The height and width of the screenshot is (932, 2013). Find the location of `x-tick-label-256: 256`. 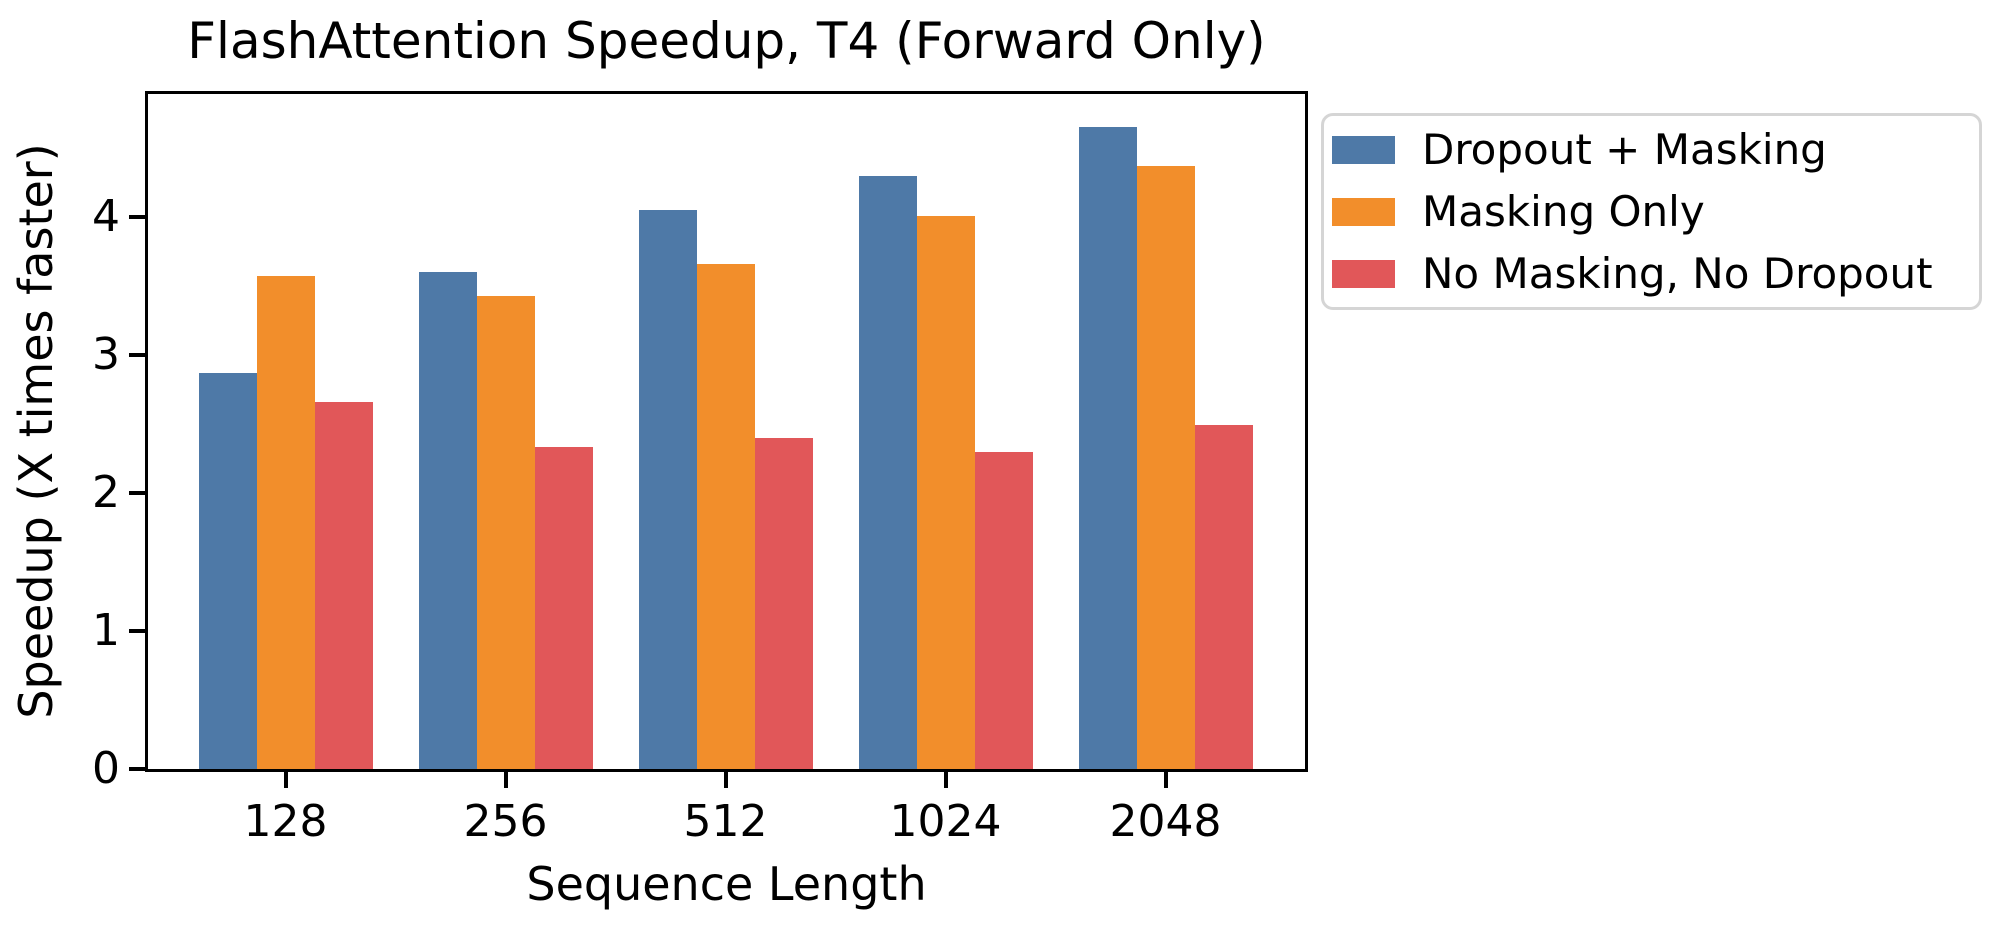

x-tick-label-256: 256 is located at coordinates (505, 821).